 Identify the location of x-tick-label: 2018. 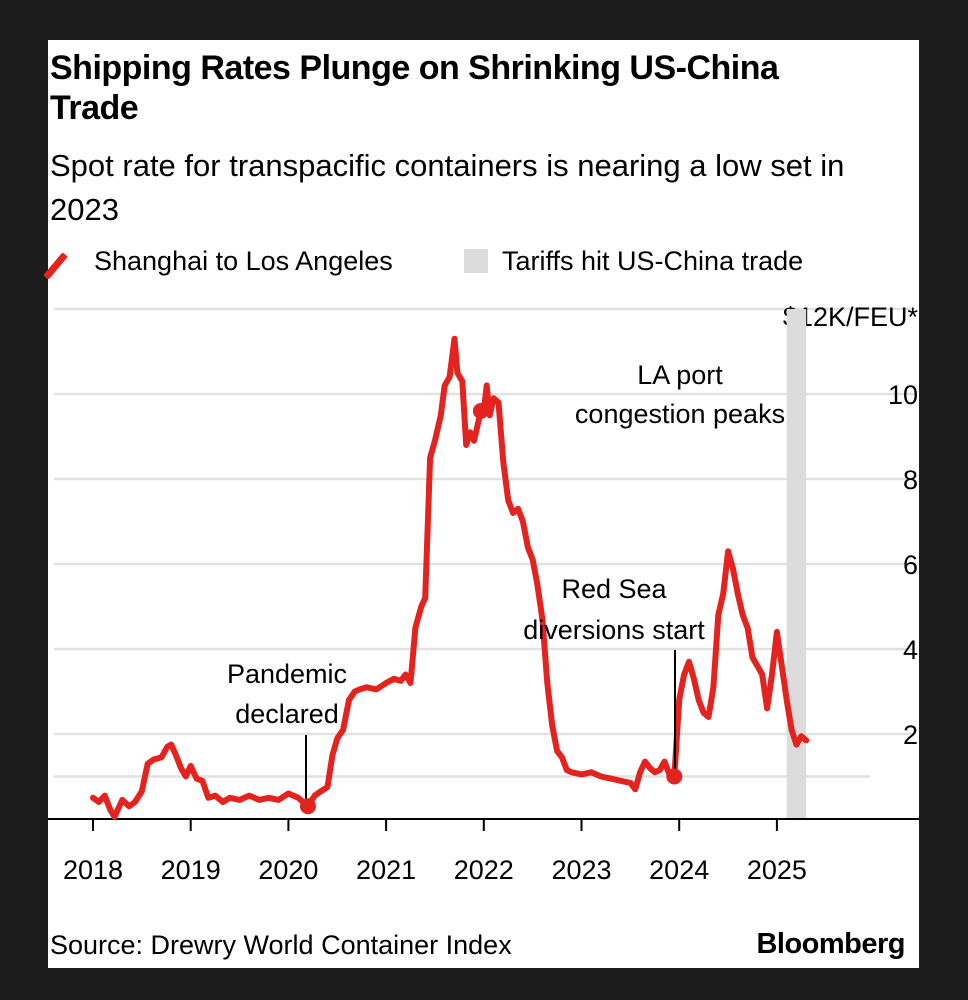
(93, 870).